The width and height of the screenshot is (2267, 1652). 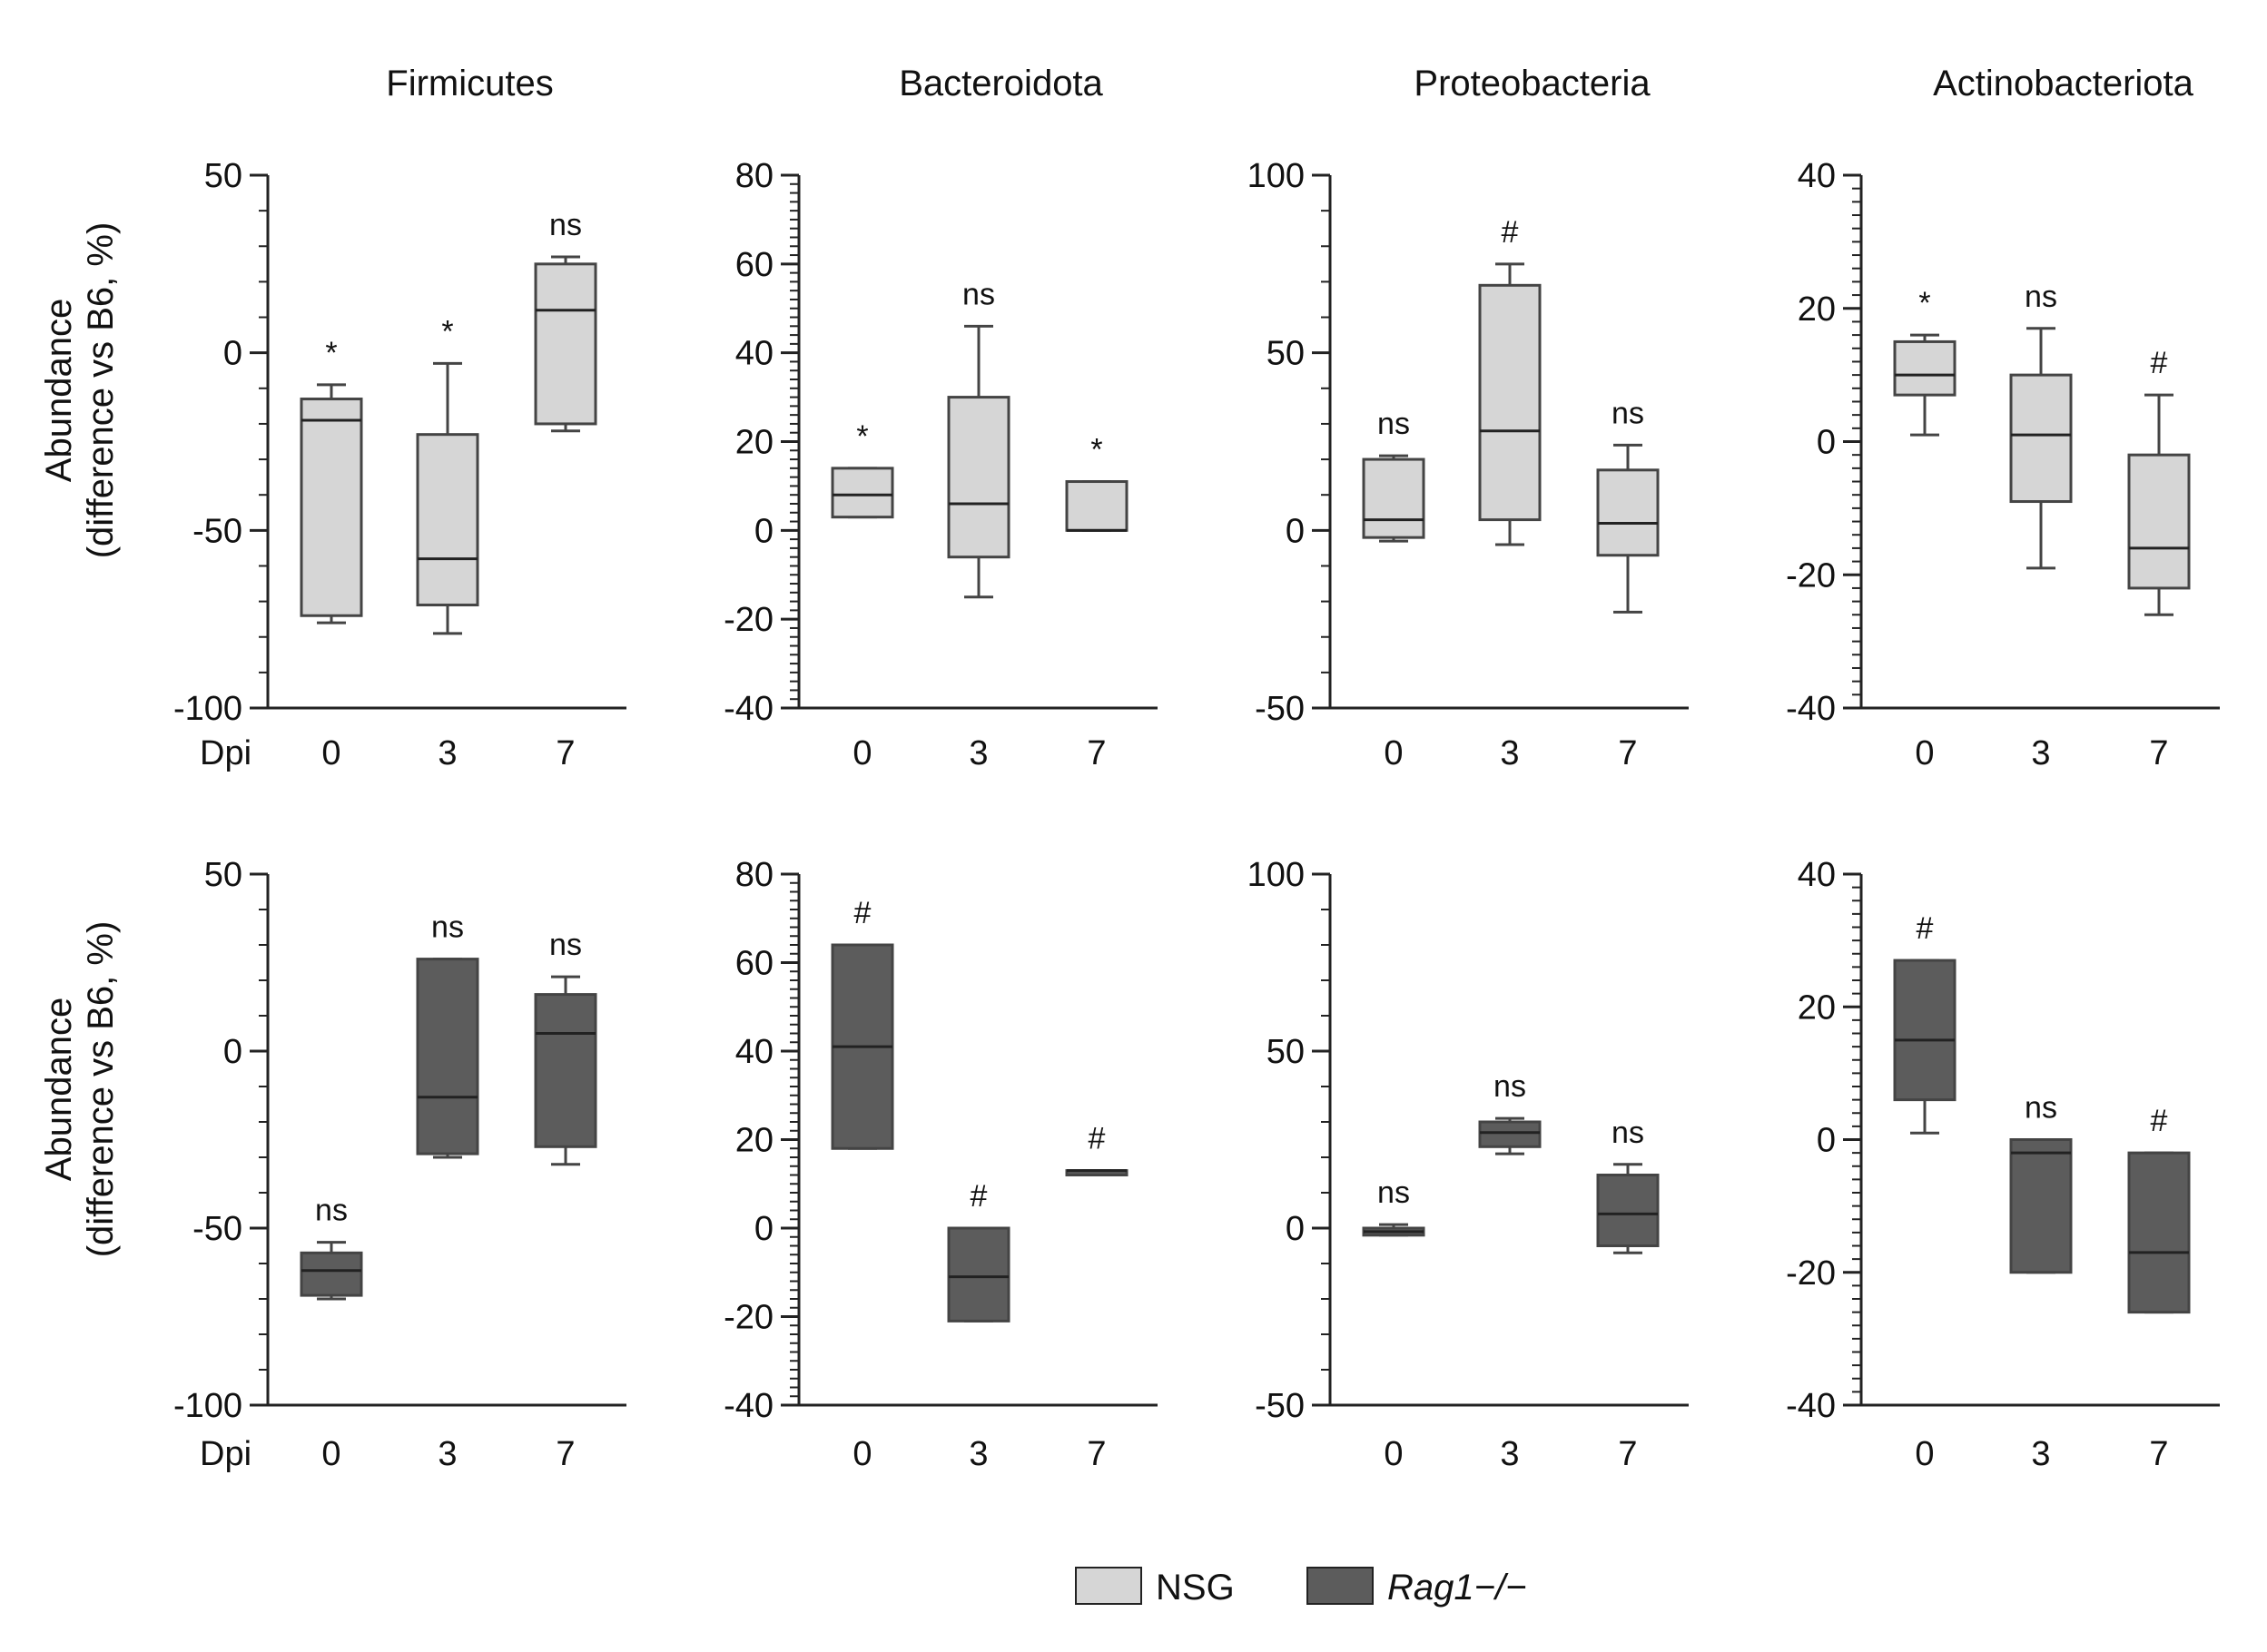 I want to click on legend-label-rag1: Rag1−/−, so click(x=1456, y=1588).